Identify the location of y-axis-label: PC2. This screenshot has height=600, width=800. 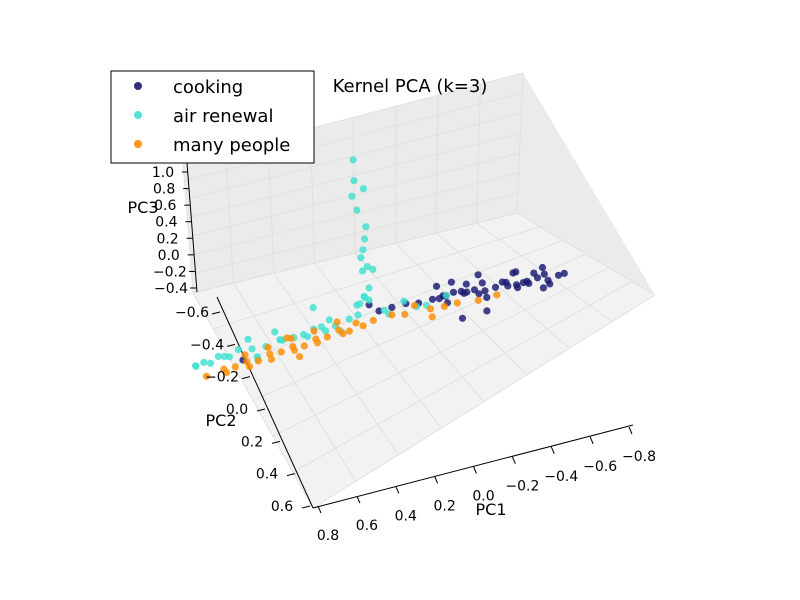
(221, 420).